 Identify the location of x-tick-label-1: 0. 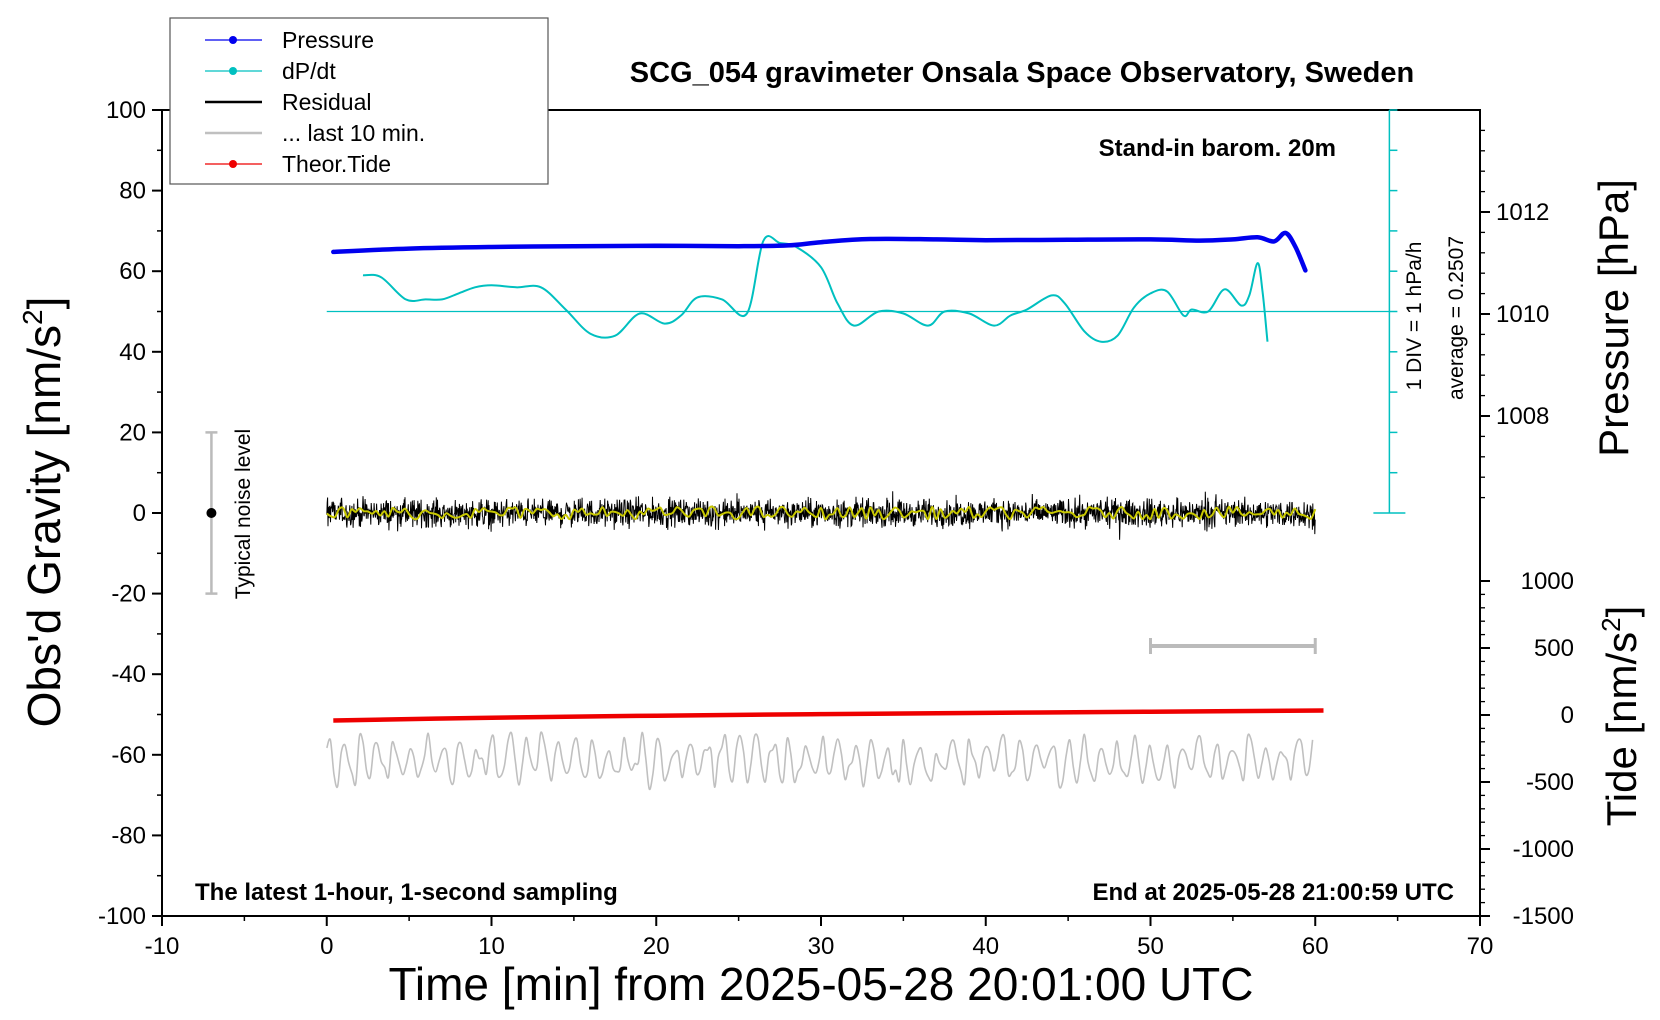
(326, 946).